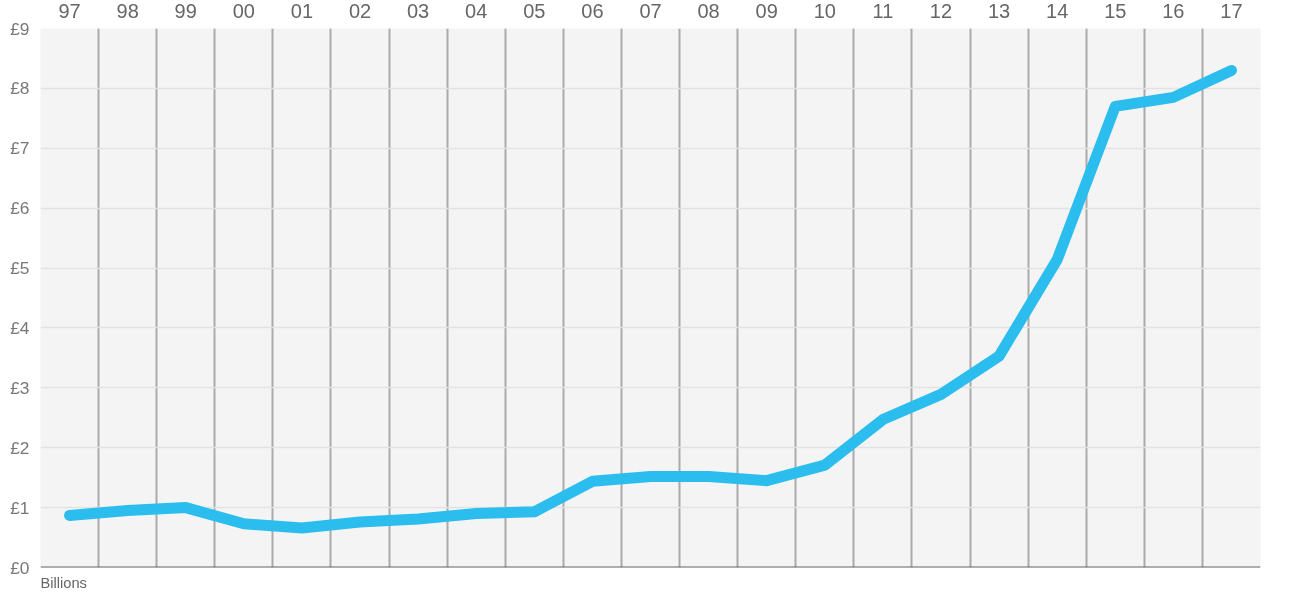 This screenshot has width=1290, height=603. Describe the element at coordinates (20, 208) in the screenshot. I see `y-tick-label: £6` at that location.